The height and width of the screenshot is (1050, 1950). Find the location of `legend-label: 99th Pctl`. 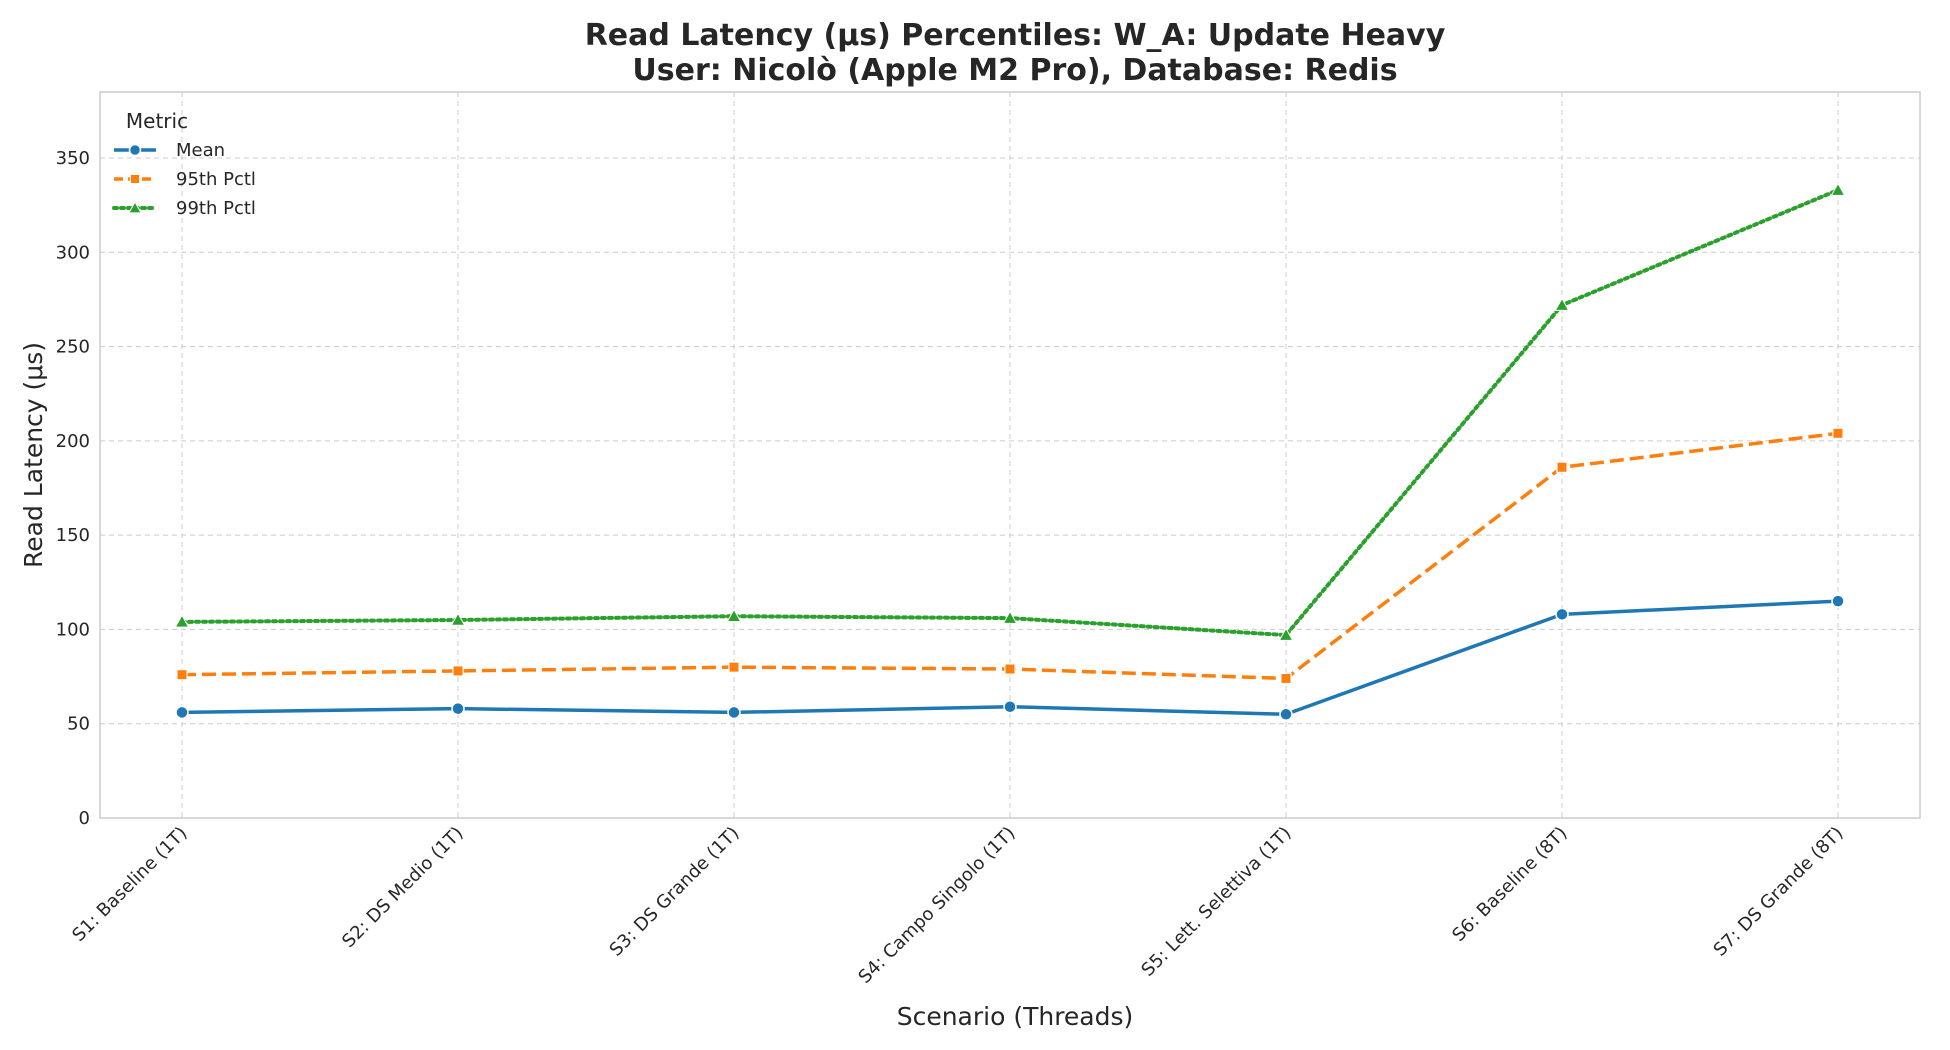

legend-label: 99th Pctl is located at coordinates (216, 208).